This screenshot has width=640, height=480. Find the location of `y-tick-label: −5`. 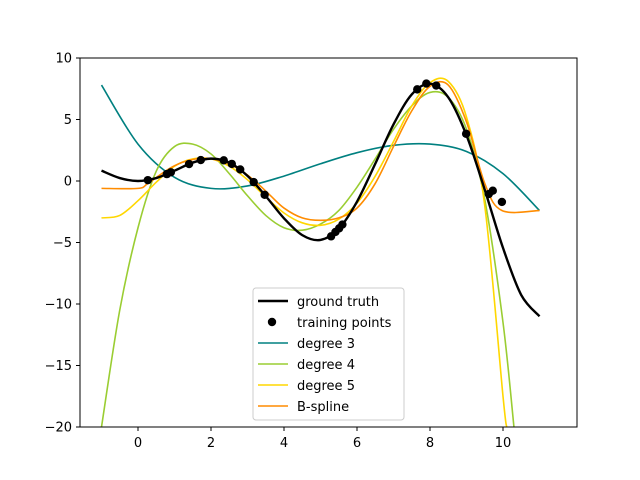

y-tick-label: −5 is located at coordinates (62, 243).